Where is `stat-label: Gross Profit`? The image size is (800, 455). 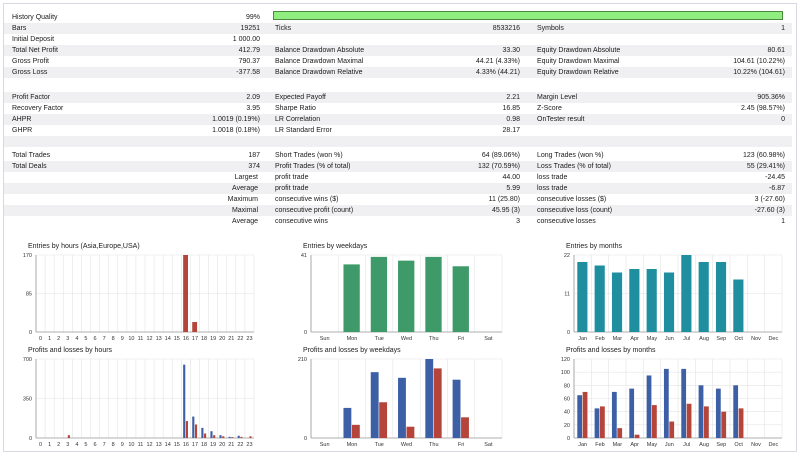
stat-label: Gross Profit is located at coordinates (30, 61).